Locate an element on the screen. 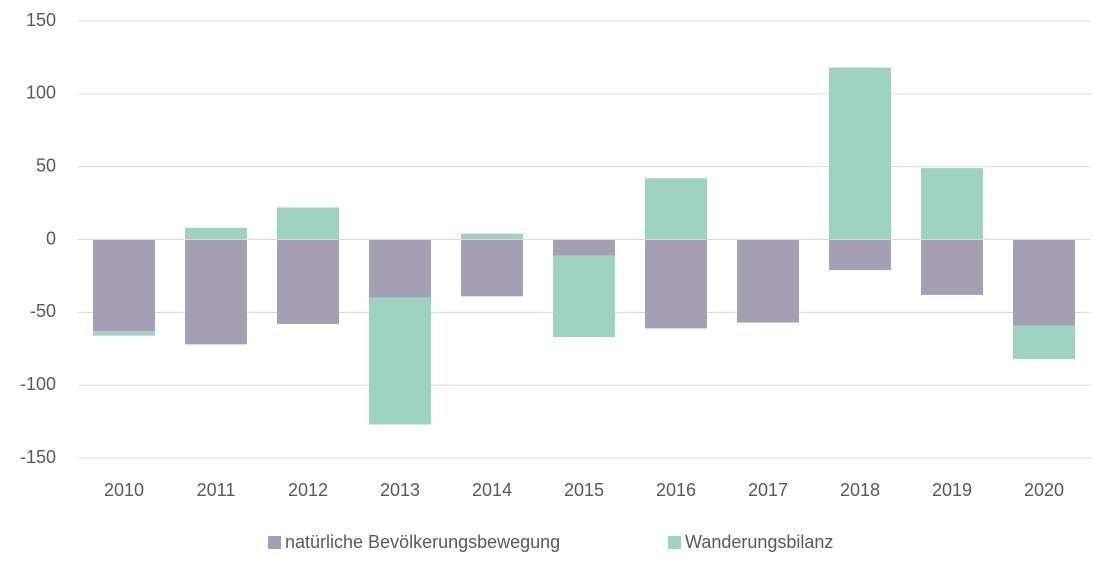  x-tick-label: 2020 is located at coordinates (1044, 490).